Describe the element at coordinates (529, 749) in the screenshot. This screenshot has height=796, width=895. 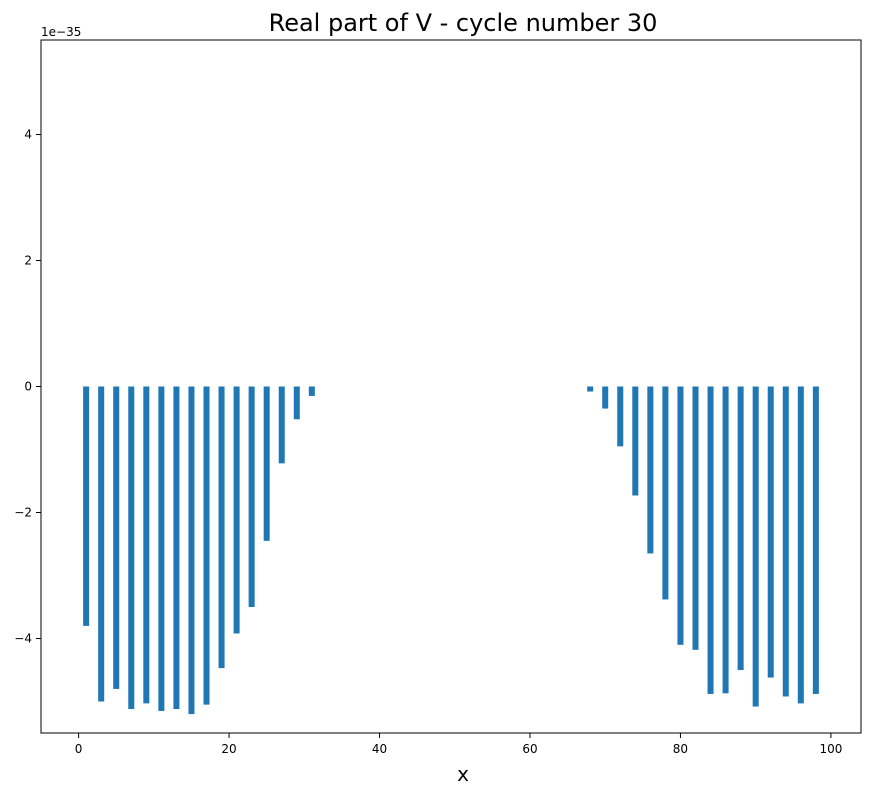
I see `x-tick-label: 60` at that location.